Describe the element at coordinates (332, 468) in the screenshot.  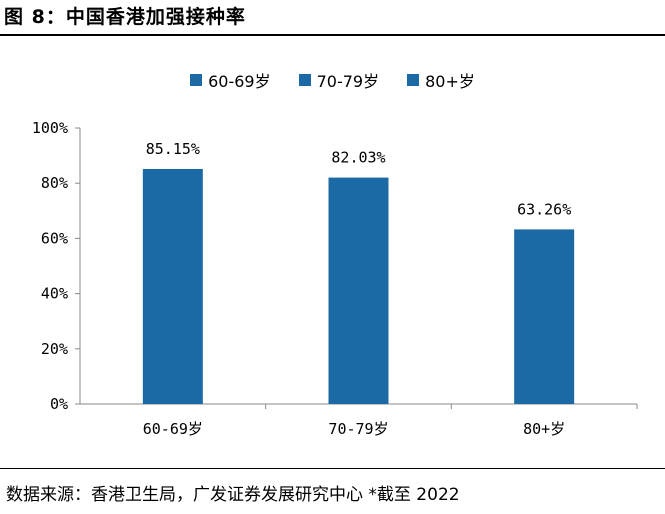
I see `bottom-divider` at that location.